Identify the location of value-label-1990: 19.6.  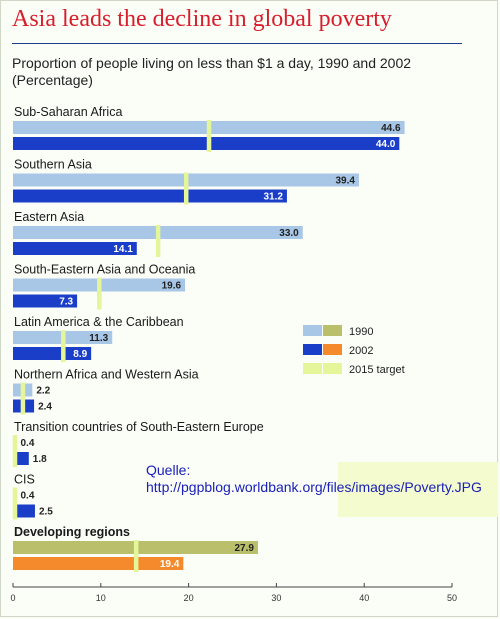
(172, 286).